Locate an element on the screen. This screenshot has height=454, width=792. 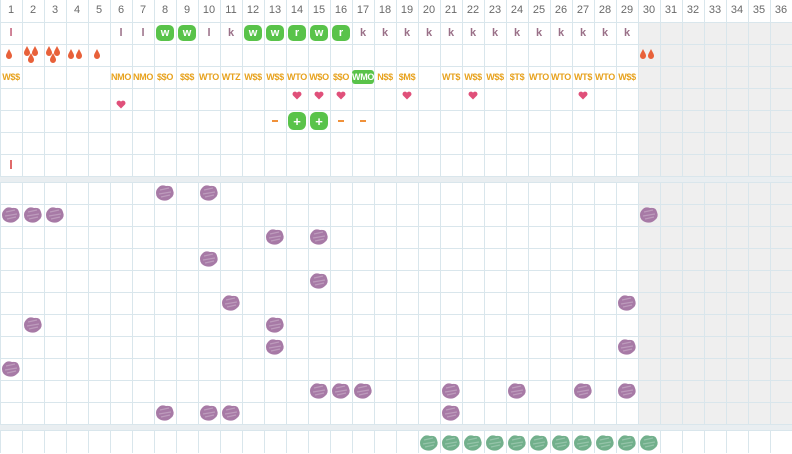
day-number: 26 is located at coordinates (561, 10).